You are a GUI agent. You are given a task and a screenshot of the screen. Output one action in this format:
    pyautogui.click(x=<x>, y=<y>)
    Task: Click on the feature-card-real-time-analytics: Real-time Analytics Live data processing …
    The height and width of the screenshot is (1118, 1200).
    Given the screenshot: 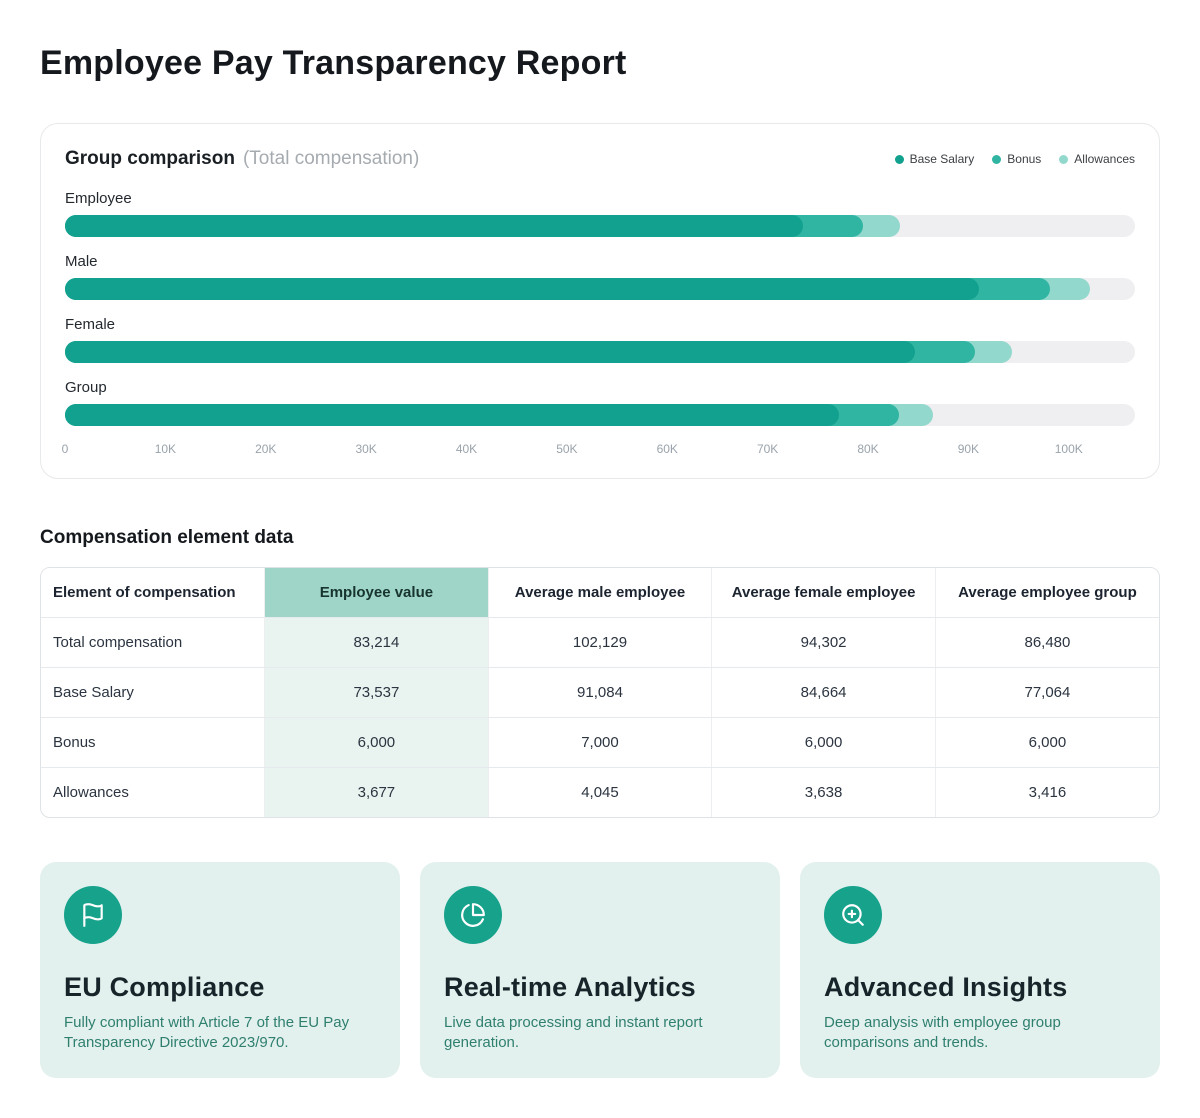 What is the action you would take?
    pyautogui.click(x=600, y=970)
    